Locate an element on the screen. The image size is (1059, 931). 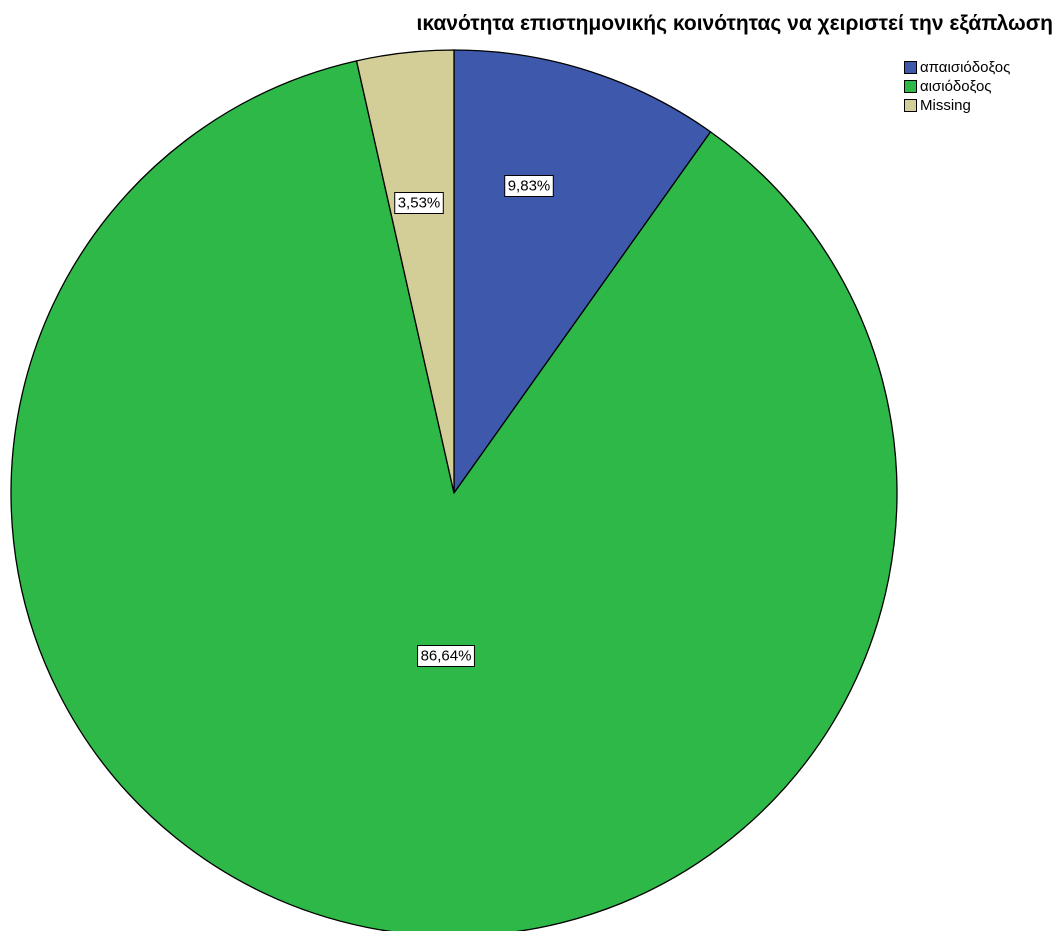
slice-data-label: 9,83% is located at coordinates (529, 186).